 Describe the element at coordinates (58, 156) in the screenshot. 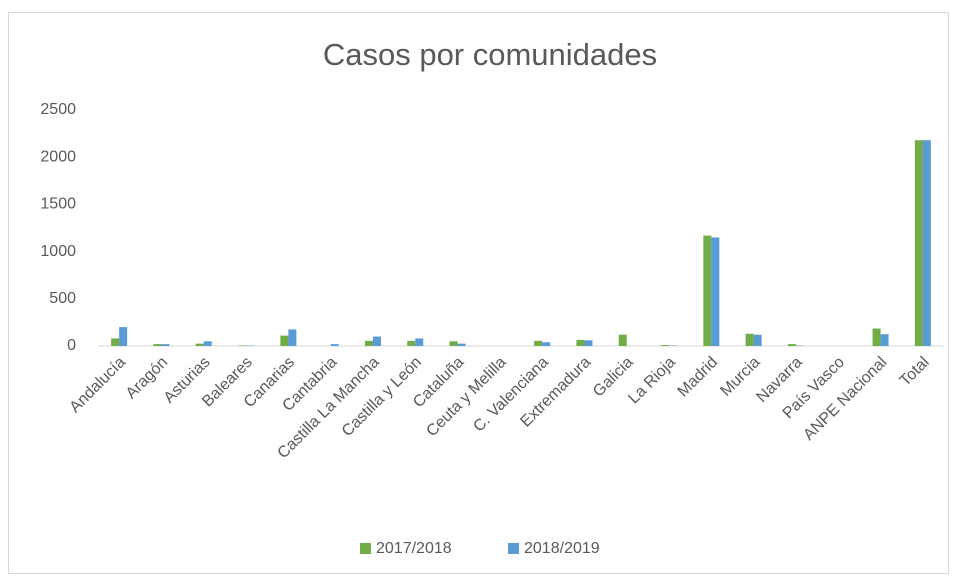

I see `y-tick-label: 2000` at that location.